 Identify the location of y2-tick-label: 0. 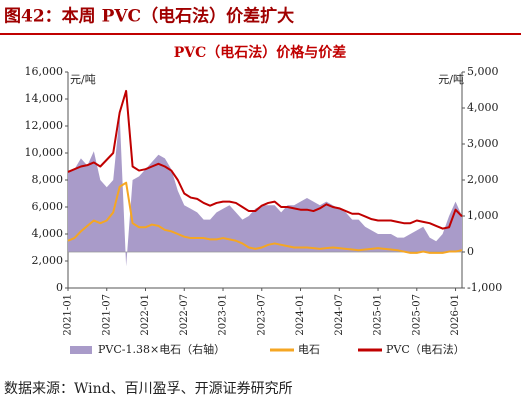
(470, 251).